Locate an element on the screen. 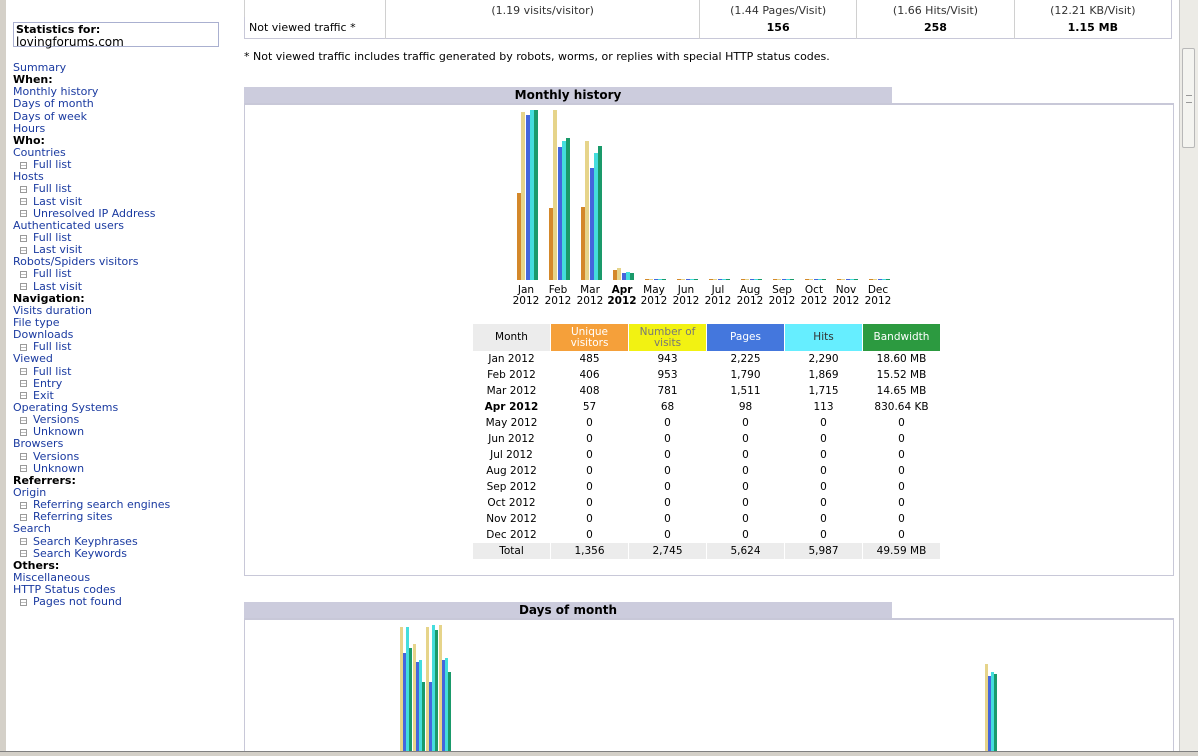  menu-link-search: Search is located at coordinates (123, 529).